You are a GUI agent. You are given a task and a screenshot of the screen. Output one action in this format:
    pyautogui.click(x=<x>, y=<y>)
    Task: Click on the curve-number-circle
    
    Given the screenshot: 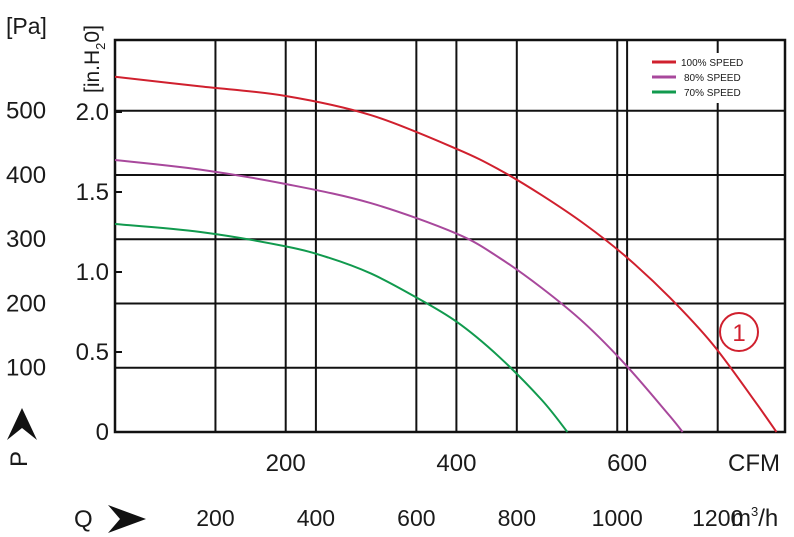 What is the action you would take?
    pyautogui.click(x=739, y=332)
    